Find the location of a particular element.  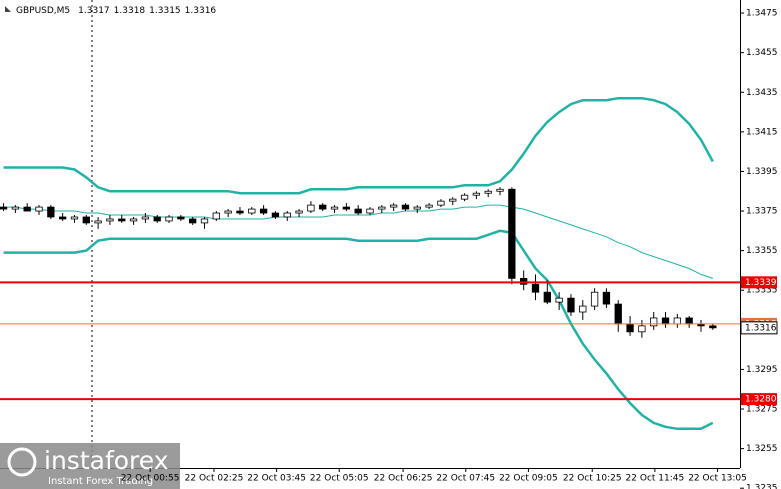

header-icon is located at coordinates (8, 9).